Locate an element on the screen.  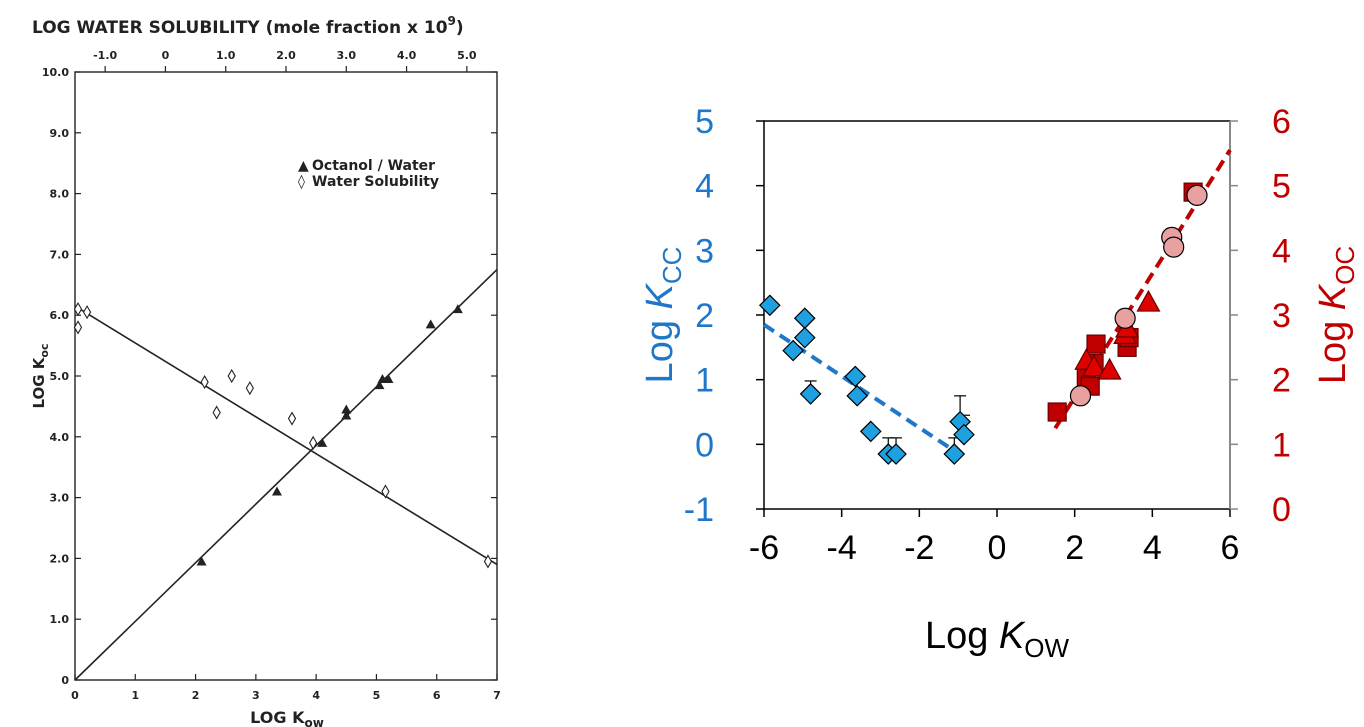
x-axis-label-right: Log KOW is located at coordinates (997, 639).